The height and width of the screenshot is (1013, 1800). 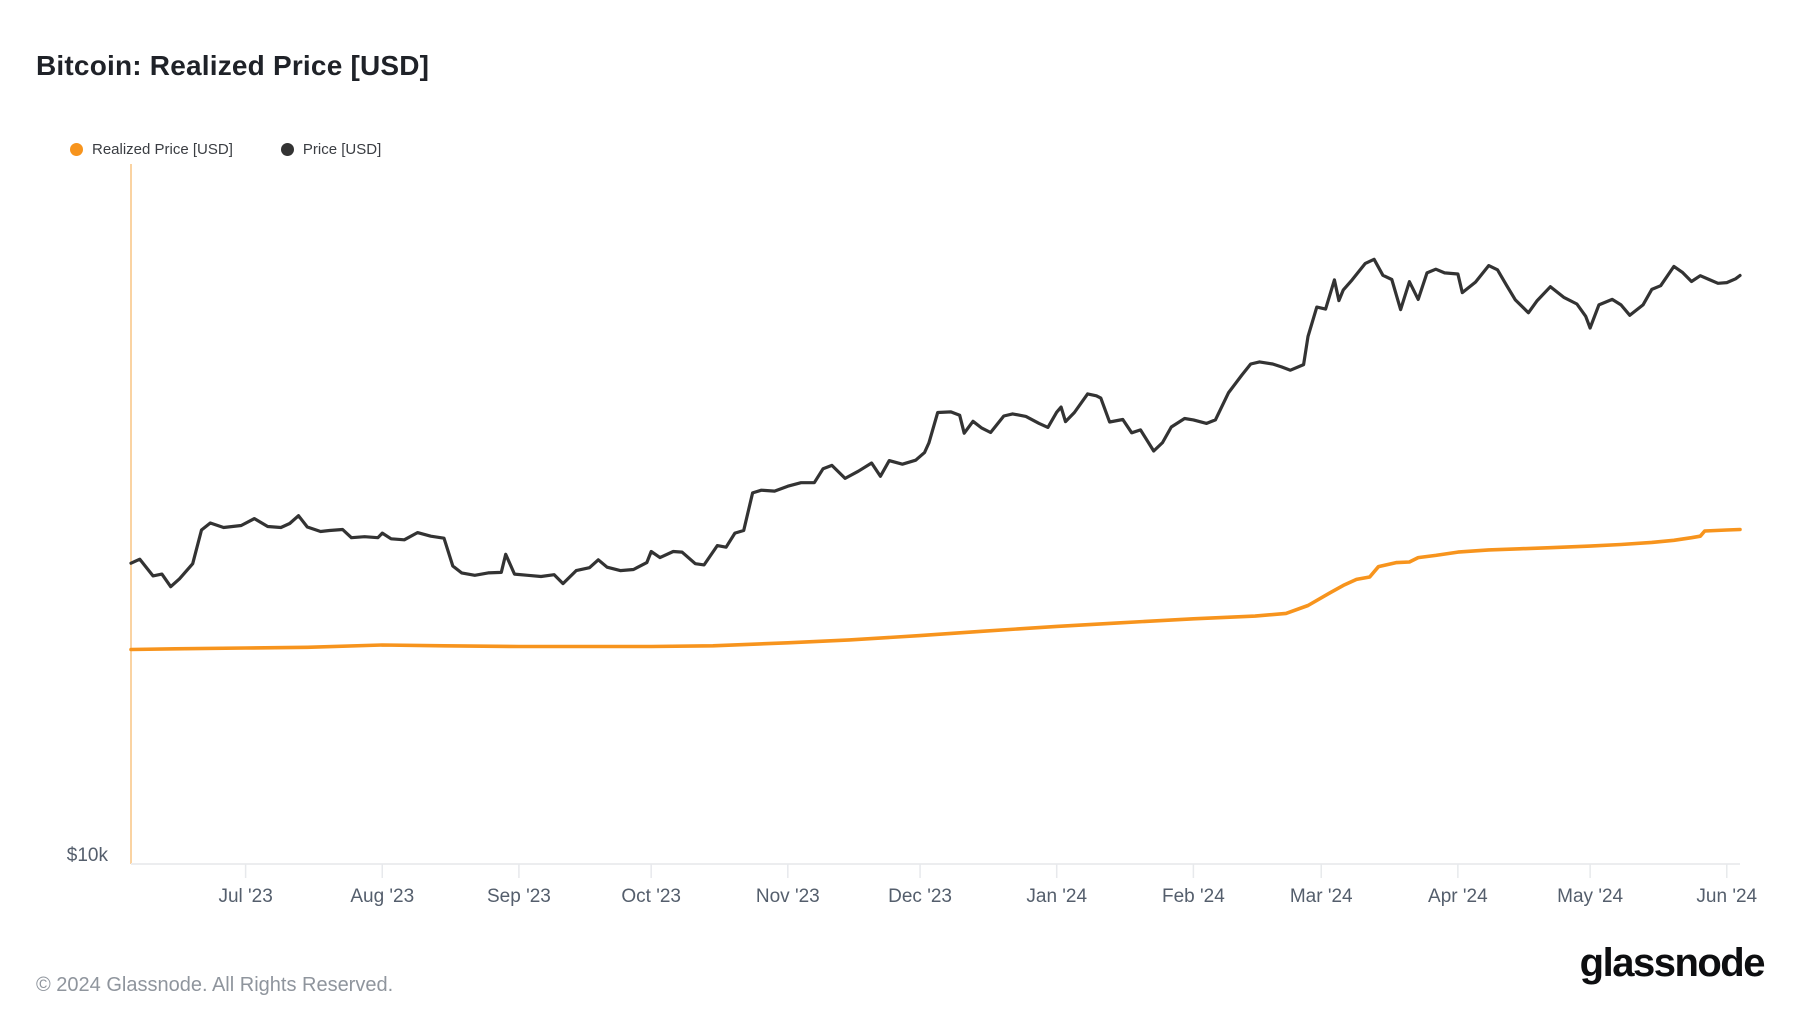 I want to click on x-axis-label: Dec '23, so click(x=920, y=896).